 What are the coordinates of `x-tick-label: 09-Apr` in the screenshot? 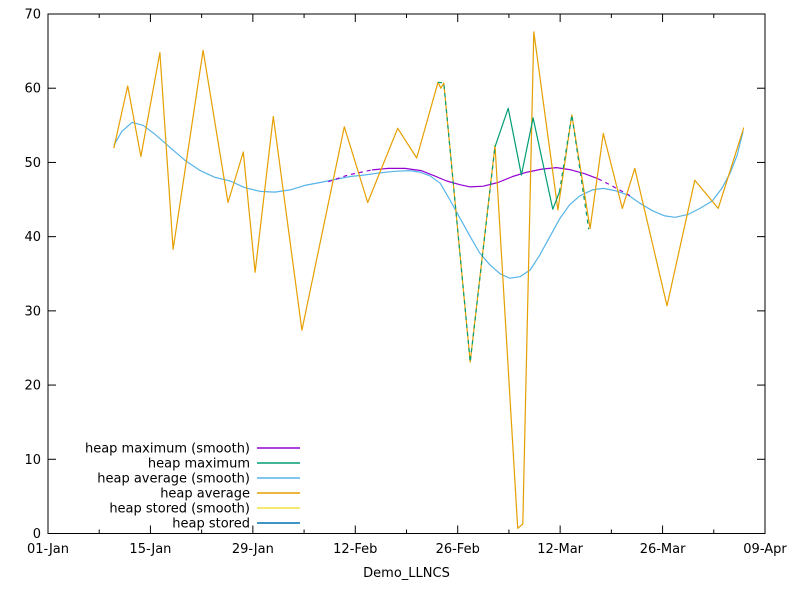 It's located at (765, 549).